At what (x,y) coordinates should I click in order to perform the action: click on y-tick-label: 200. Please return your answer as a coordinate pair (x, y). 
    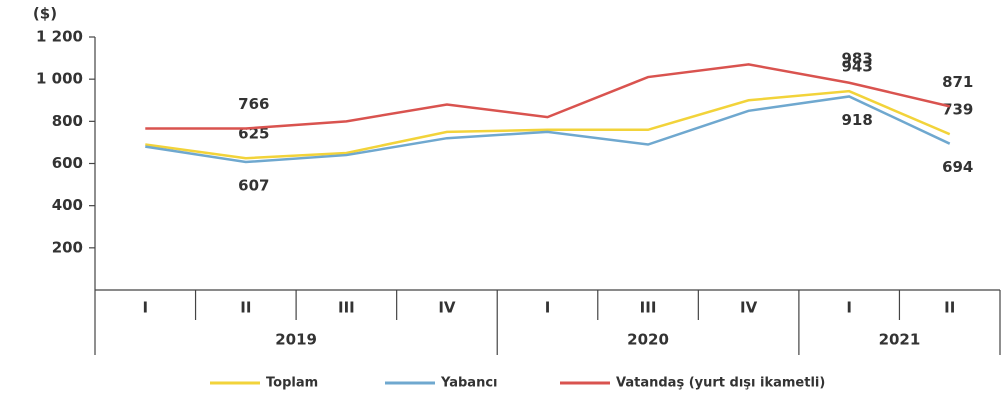
    Looking at the image, I should click on (67, 247).